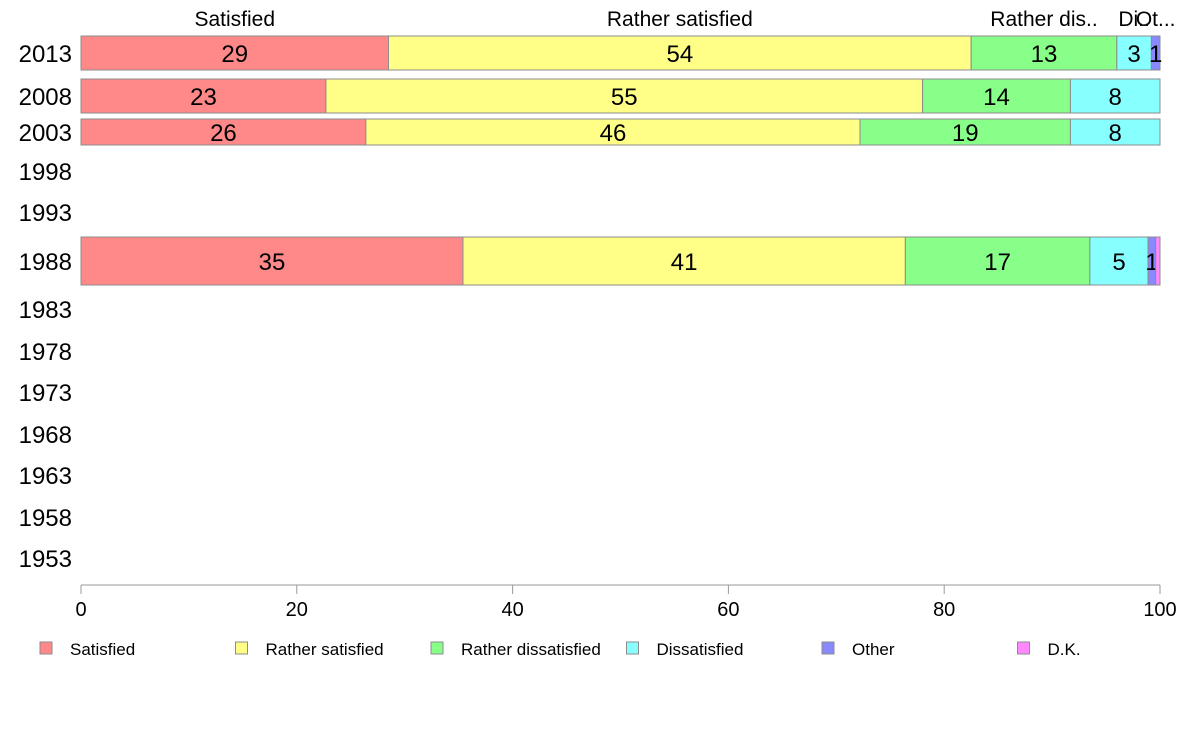 This screenshot has height=736, width=1188. Describe the element at coordinates (325, 649) in the screenshot. I see `legend-label: Rather satisfied` at that location.